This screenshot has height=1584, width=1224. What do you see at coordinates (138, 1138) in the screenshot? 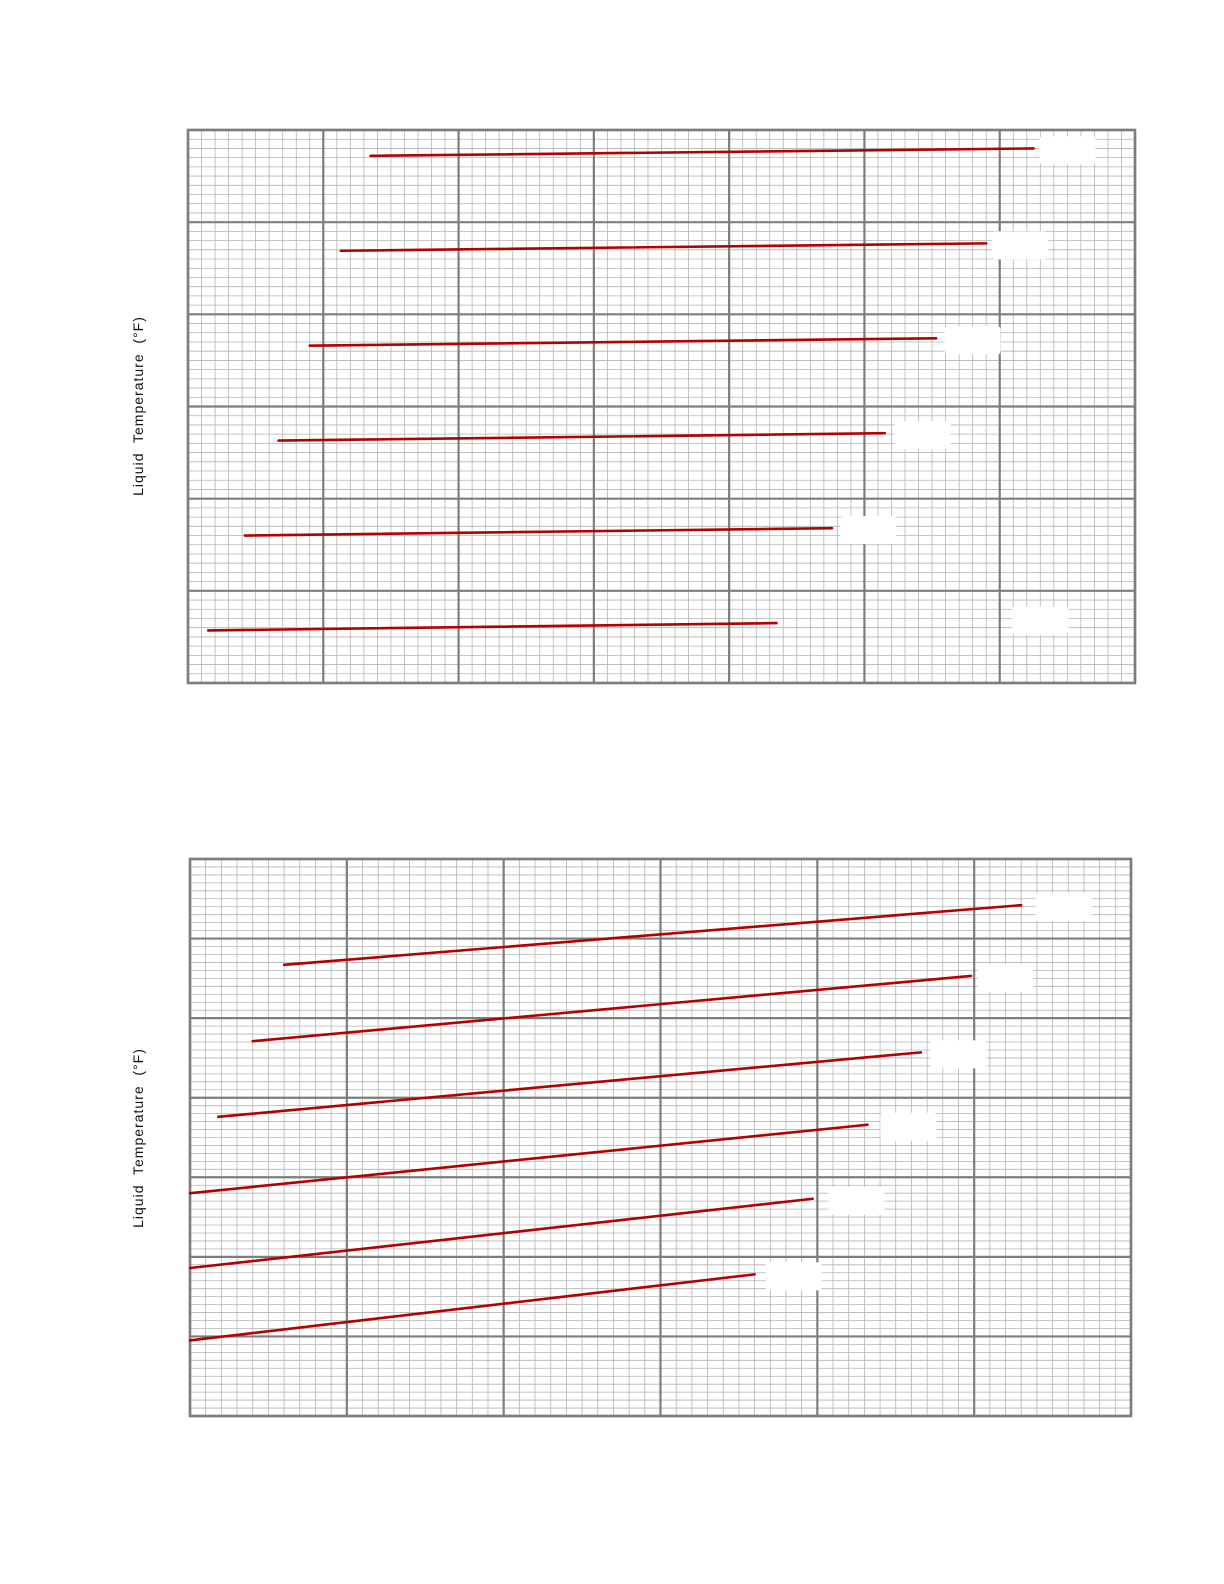
I see `chart-bottom-y-axis-label: Liquid Temperature (°F)` at bounding box center [138, 1138].